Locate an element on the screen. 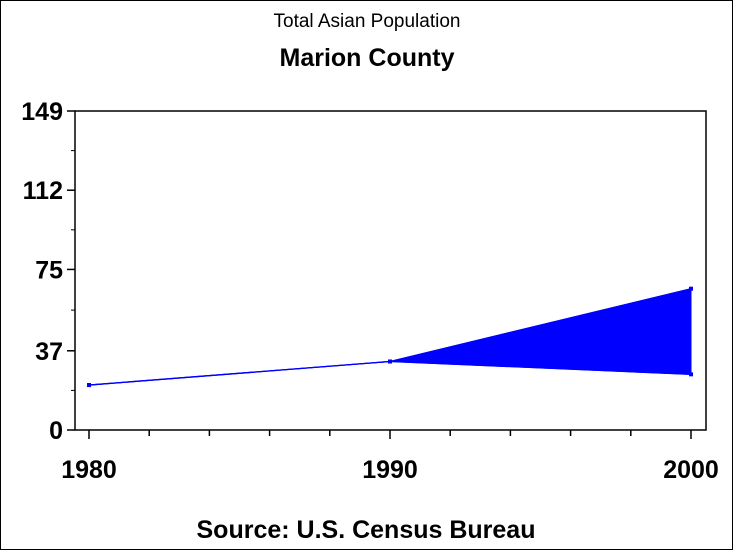  y-tick-label: 75 is located at coordinates (49, 270).